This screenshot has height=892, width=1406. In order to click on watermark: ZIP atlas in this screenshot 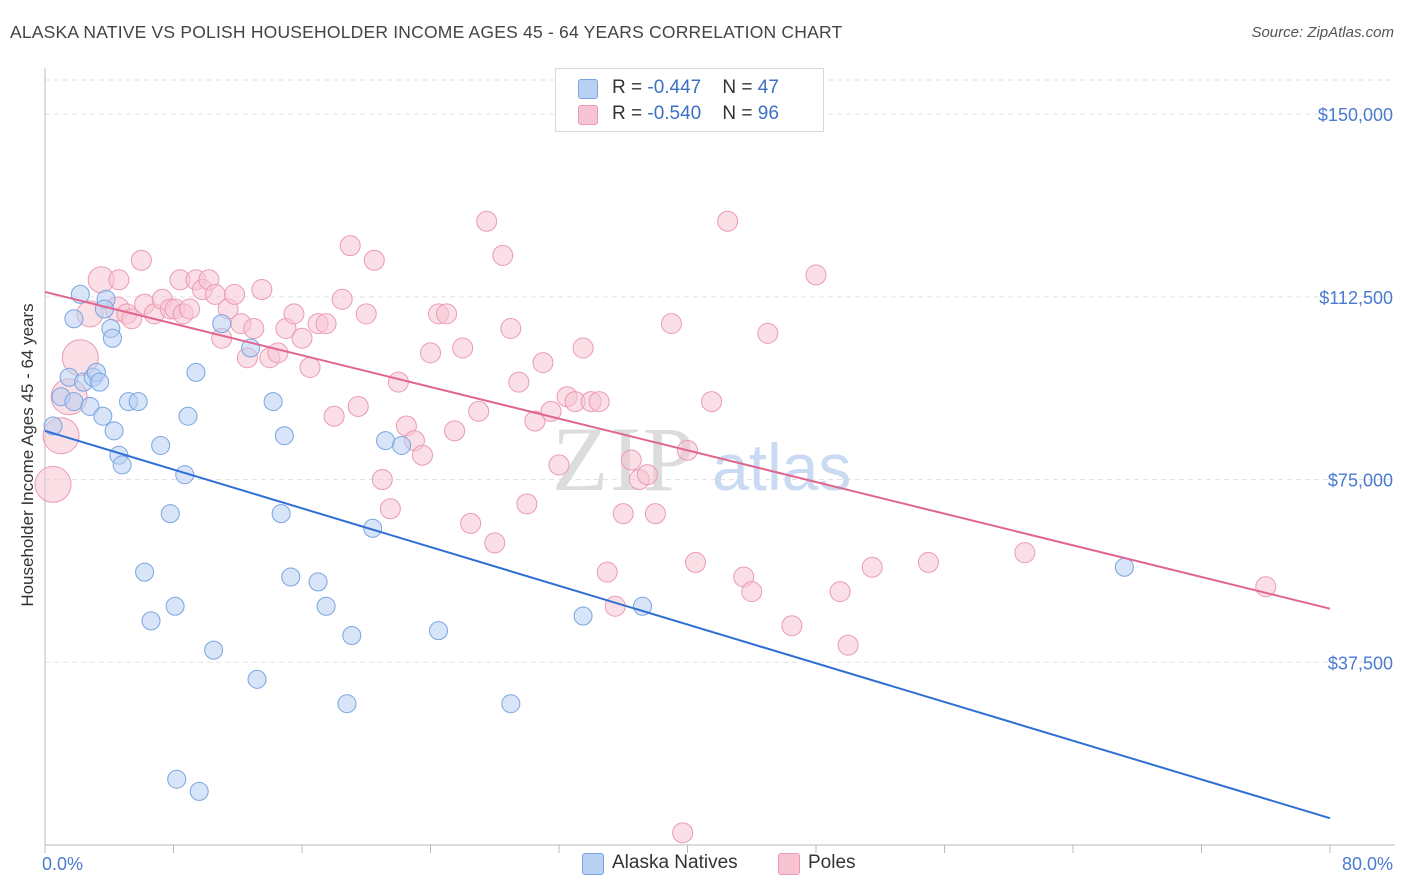, I will do `click(701, 459)`.